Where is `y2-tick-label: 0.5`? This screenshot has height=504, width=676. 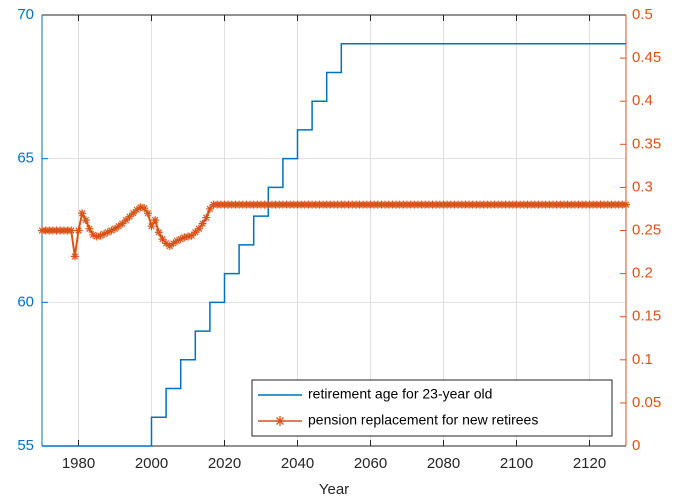
y2-tick-label: 0.5 is located at coordinates (642, 14).